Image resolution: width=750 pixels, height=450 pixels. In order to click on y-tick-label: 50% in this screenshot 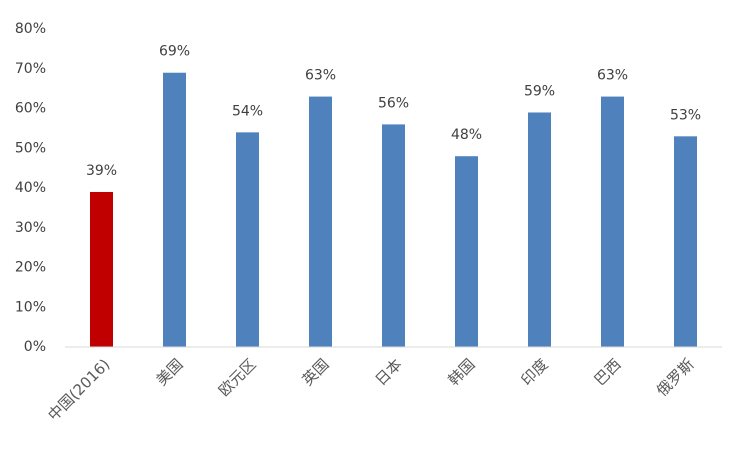, I will do `click(30, 148)`.